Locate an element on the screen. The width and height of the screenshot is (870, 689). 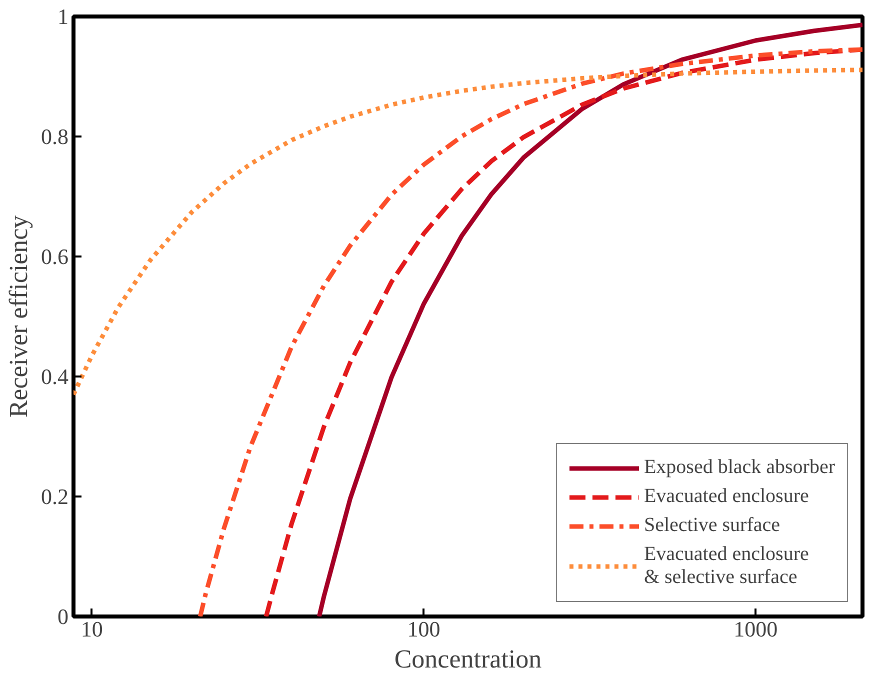
x-tick-label: 1000 is located at coordinates (756, 629).